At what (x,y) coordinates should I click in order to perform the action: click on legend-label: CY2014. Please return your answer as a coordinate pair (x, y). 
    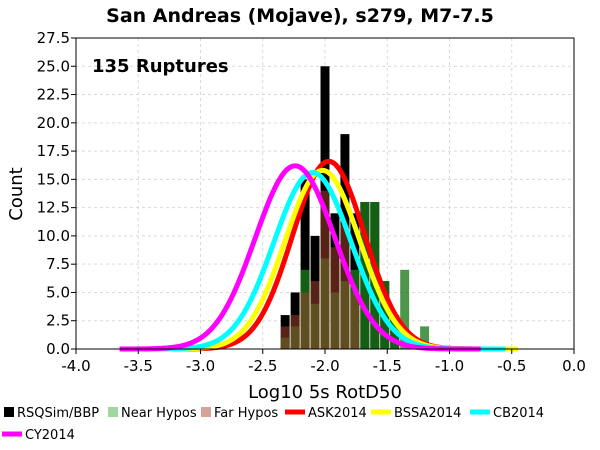
    Looking at the image, I should click on (50, 435).